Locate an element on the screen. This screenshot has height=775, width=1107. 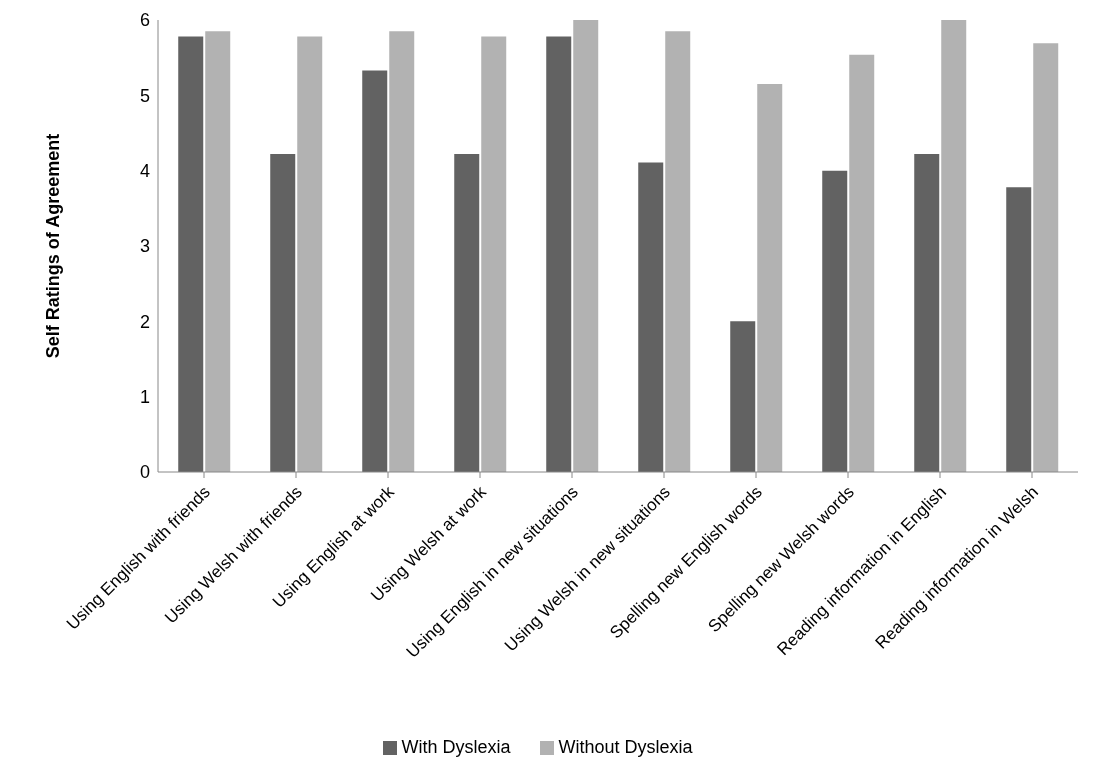
y-tick-label: 4 is located at coordinates (144, 171).